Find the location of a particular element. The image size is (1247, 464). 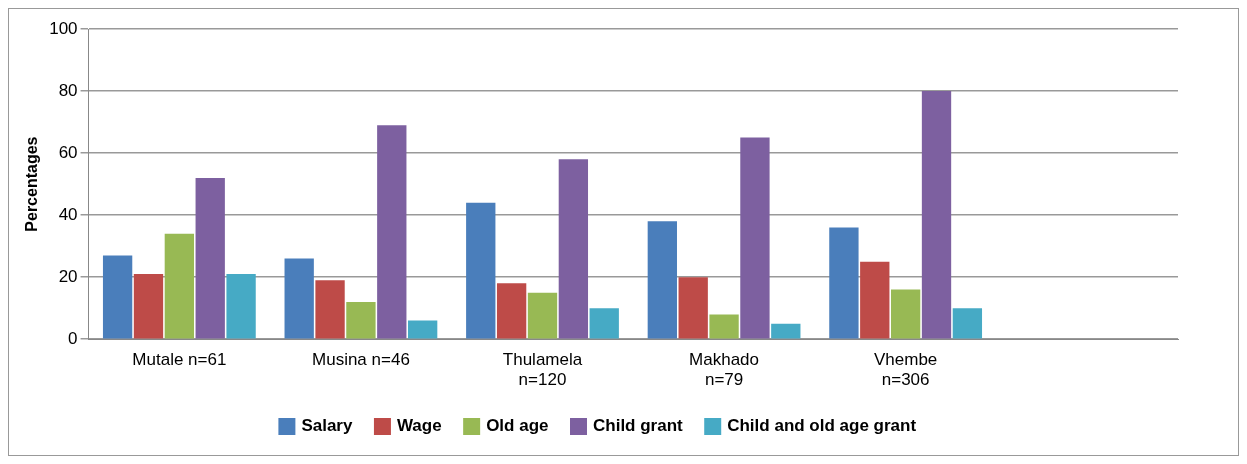

x-tick-label: Makhado n=79 is located at coordinates (724, 370).